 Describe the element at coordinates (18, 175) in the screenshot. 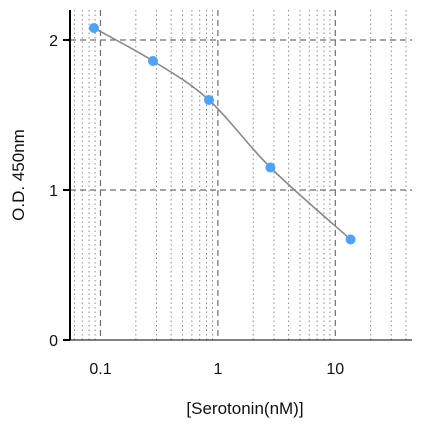

I see `y-axis-title: O.D. 450nm` at that location.